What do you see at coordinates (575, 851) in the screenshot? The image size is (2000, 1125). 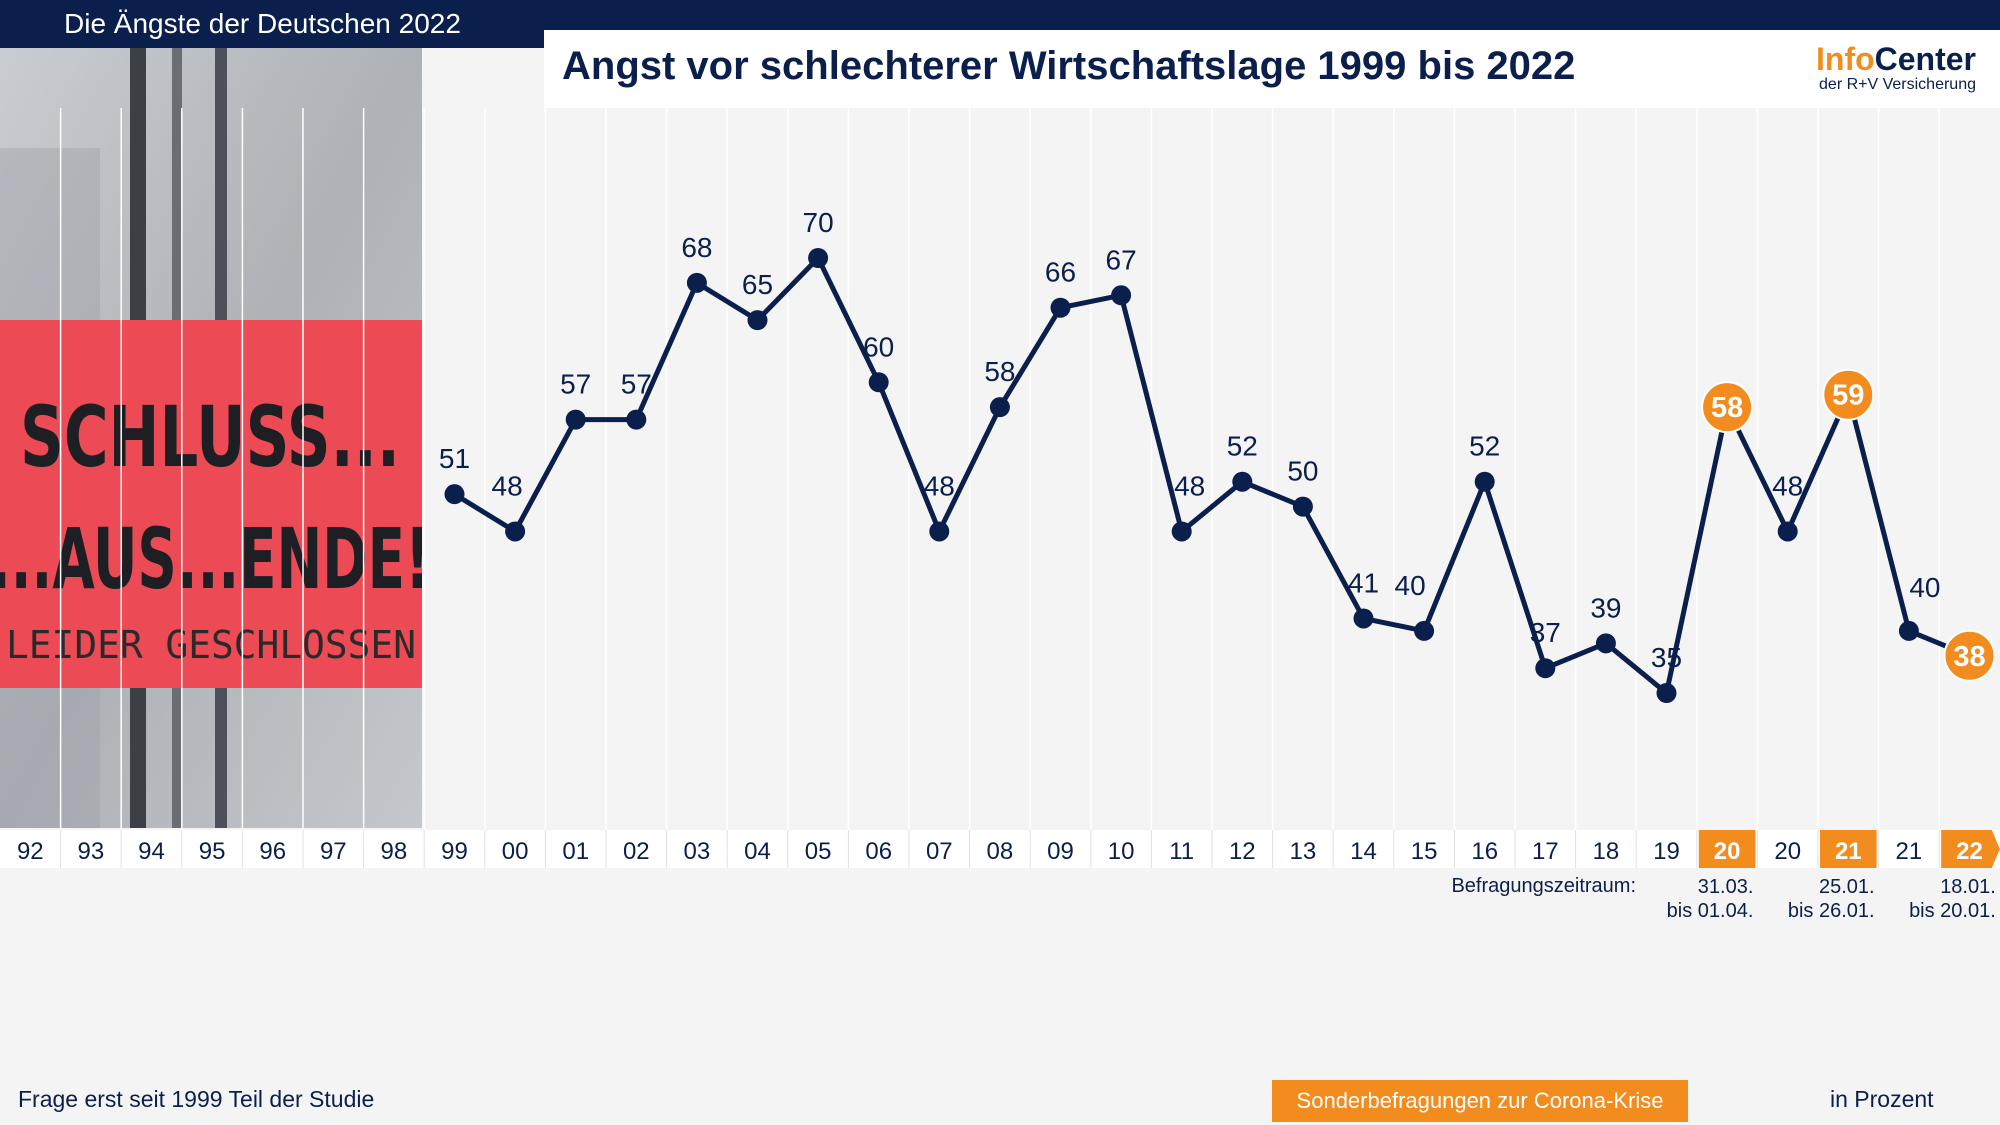 I see `category-label: 01` at bounding box center [575, 851].